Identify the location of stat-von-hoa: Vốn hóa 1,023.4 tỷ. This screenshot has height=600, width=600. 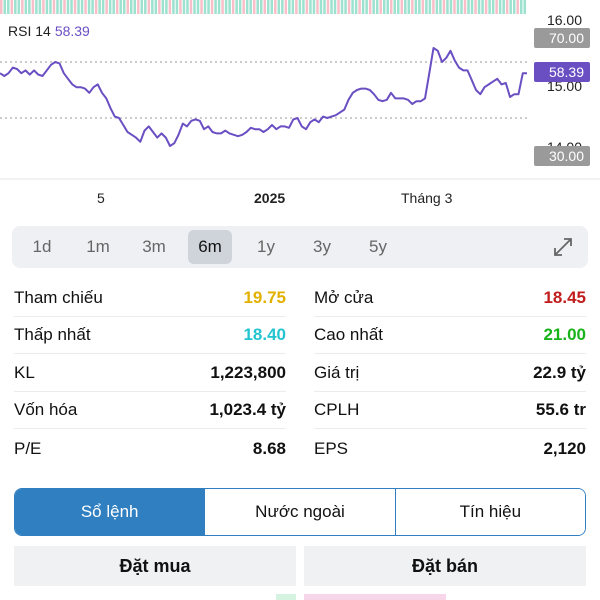
(150, 410).